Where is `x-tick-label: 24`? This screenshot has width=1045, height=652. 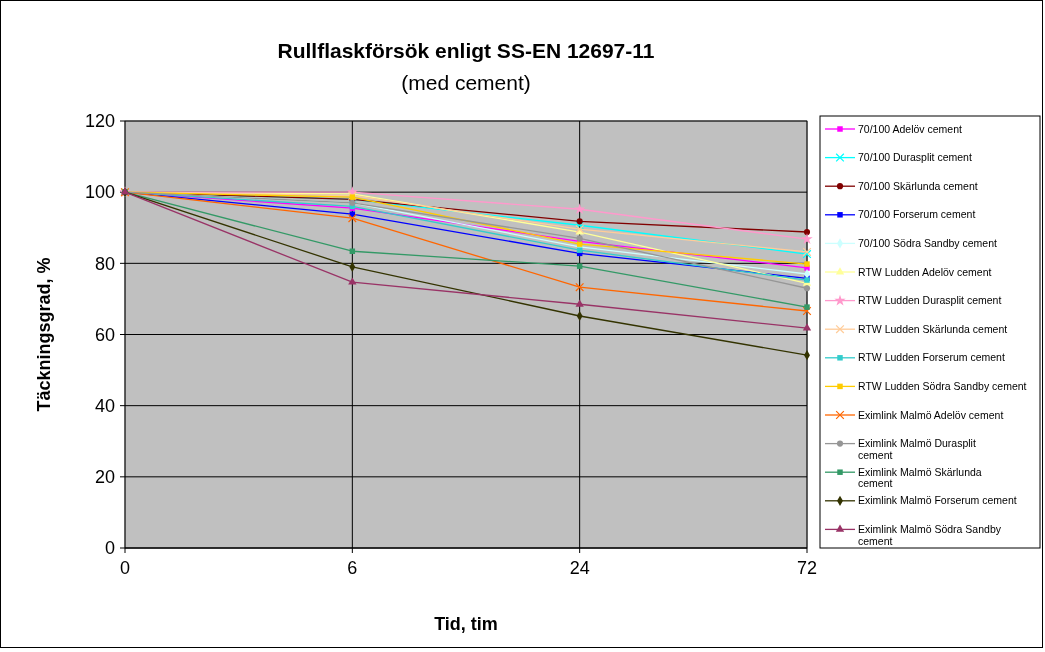 x-tick-label: 24 is located at coordinates (579, 568).